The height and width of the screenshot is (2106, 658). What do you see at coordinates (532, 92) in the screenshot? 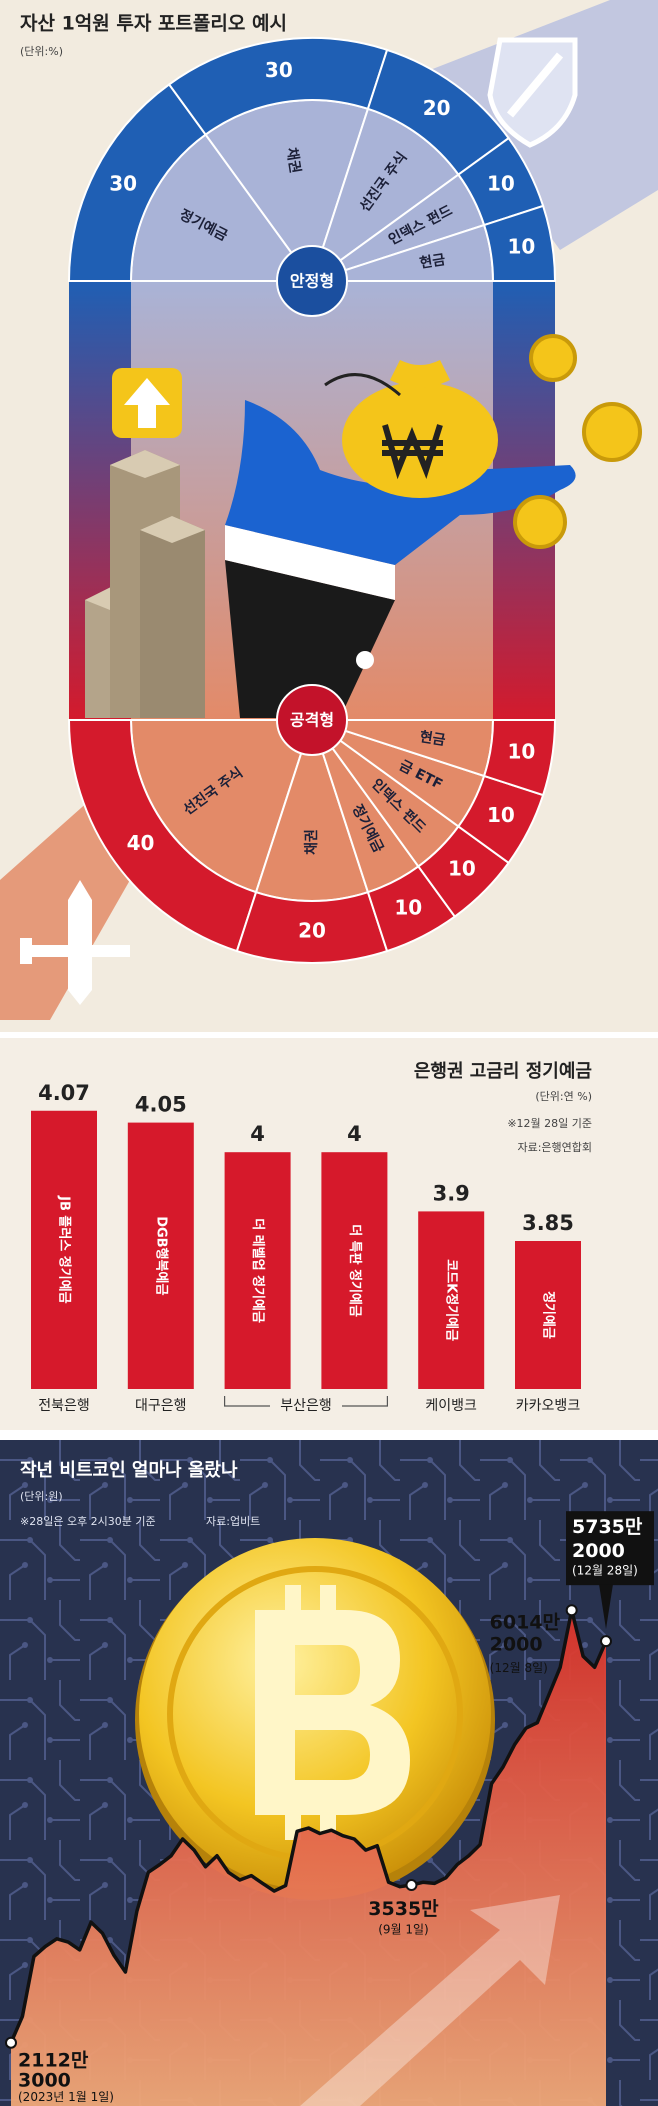
I see `shield-icon` at bounding box center [532, 92].